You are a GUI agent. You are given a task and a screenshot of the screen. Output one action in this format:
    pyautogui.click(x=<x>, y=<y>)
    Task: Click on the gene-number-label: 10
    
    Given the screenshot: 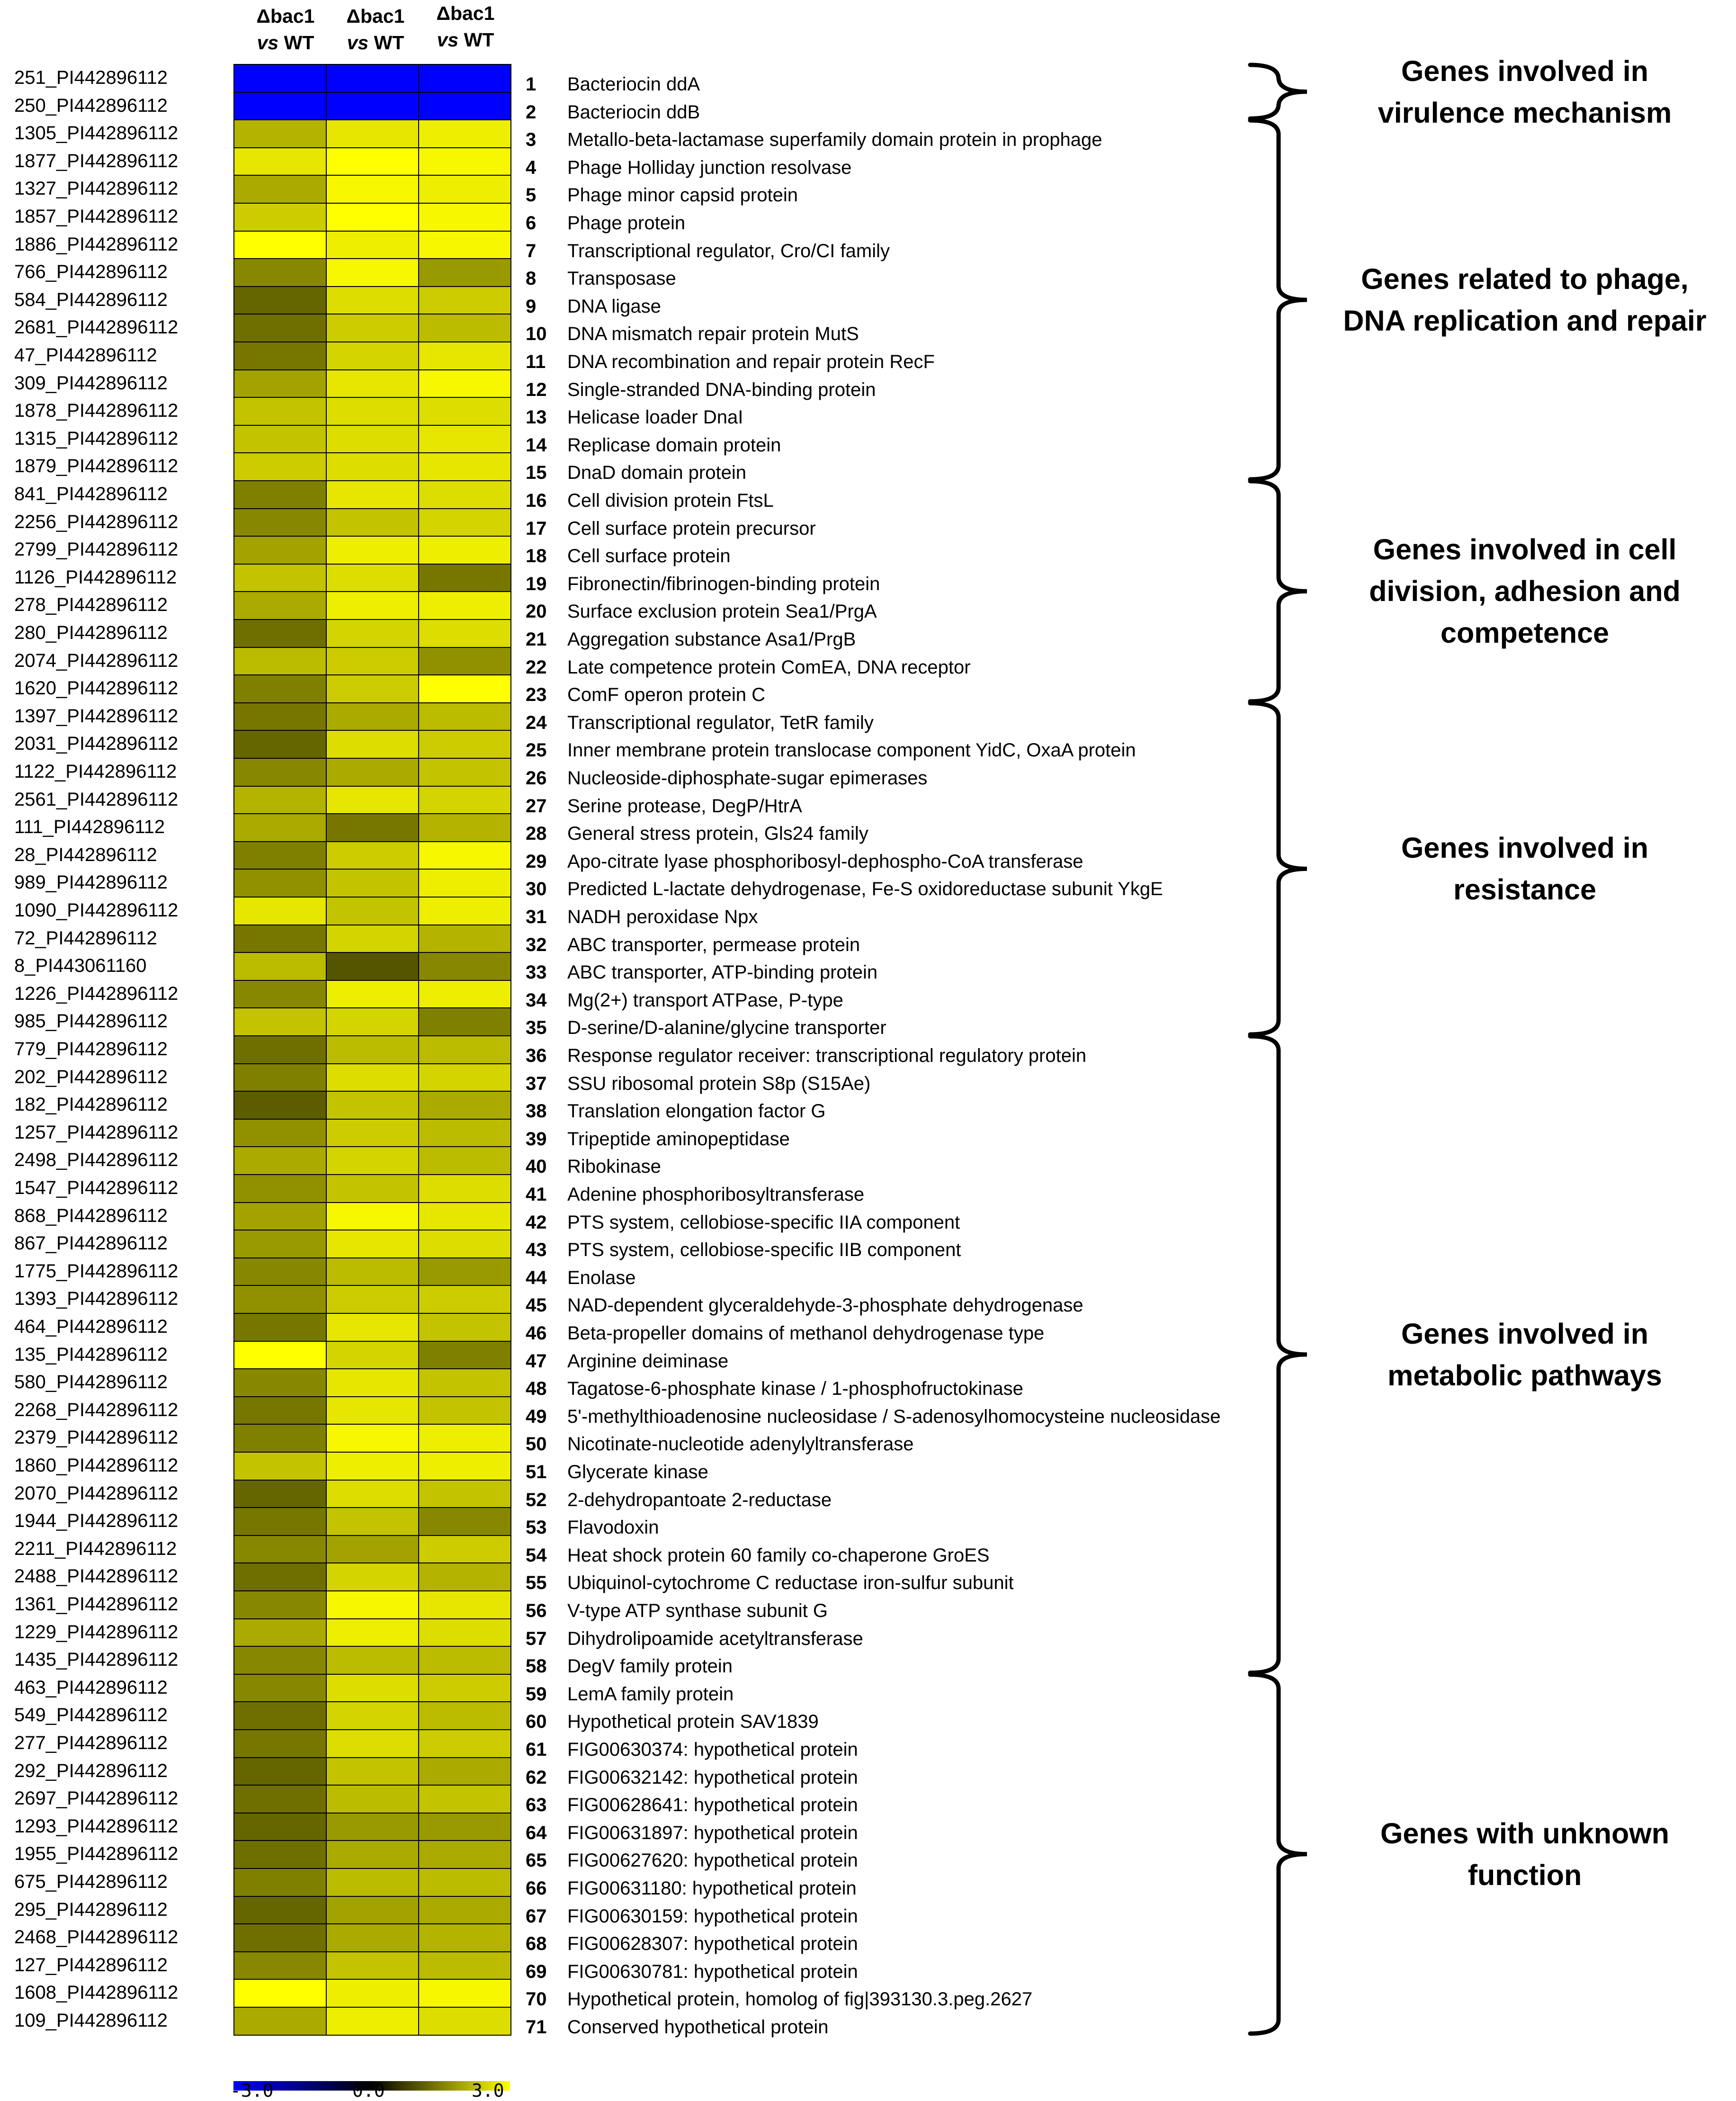 What is the action you would take?
    pyautogui.click(x=536, y=334)
    